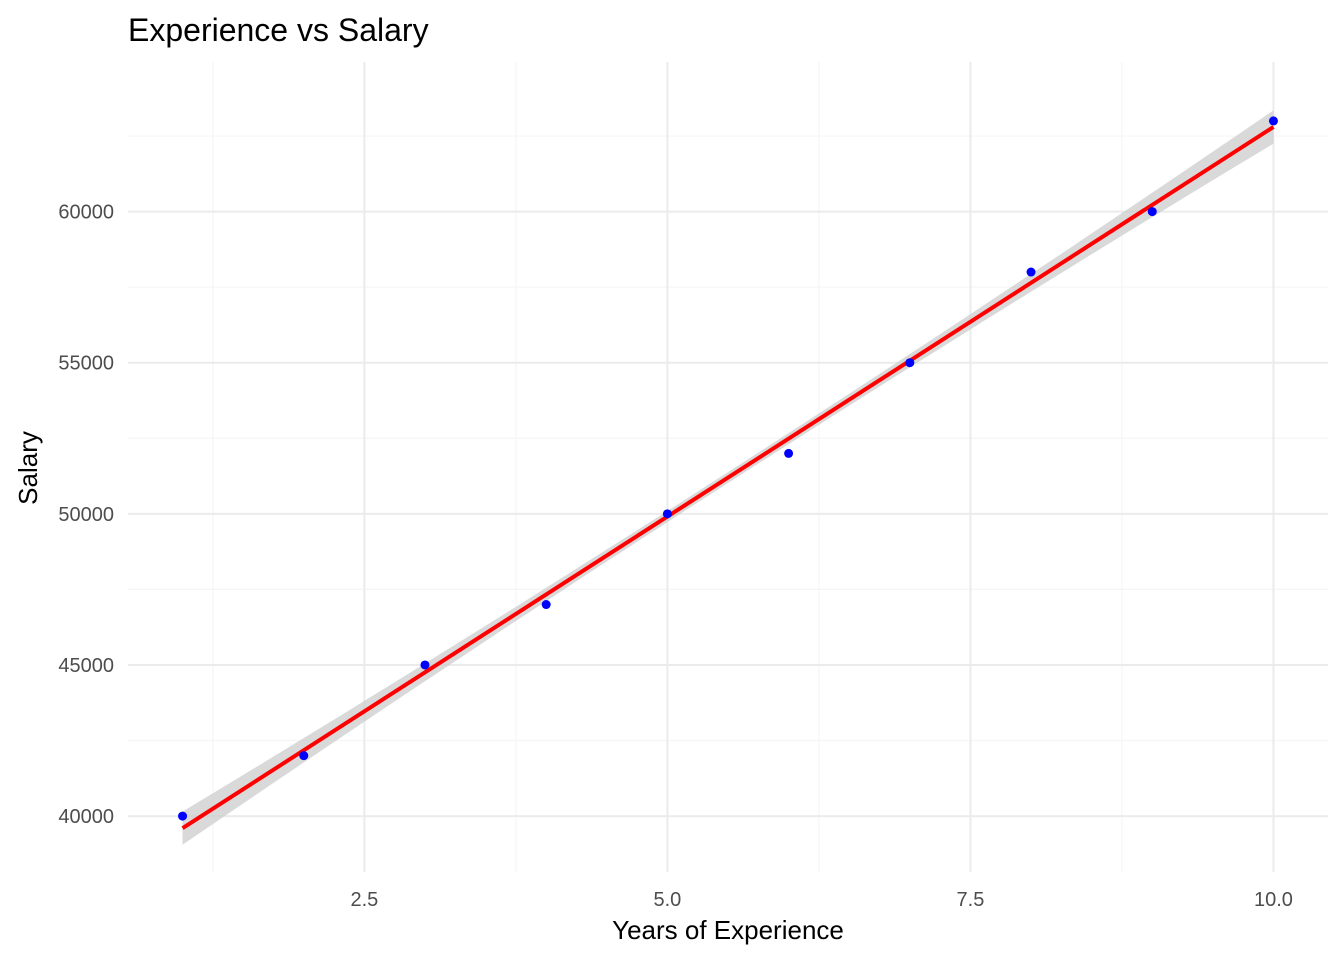 This screenshot has height=960, width=1344. What do you see at coordinates (86, 666) in the screenshot?
I see `y-tick-label: 45000` at bounding box center [86, 666].